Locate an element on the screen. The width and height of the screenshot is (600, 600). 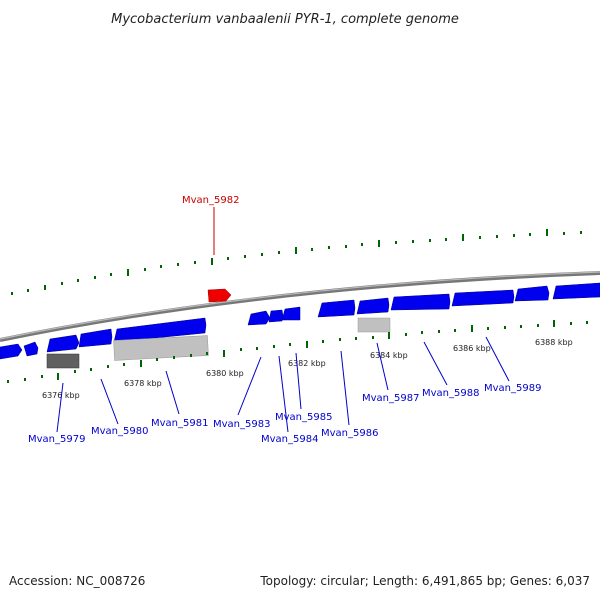
genome-backbone is located at coordinates (300, 306).